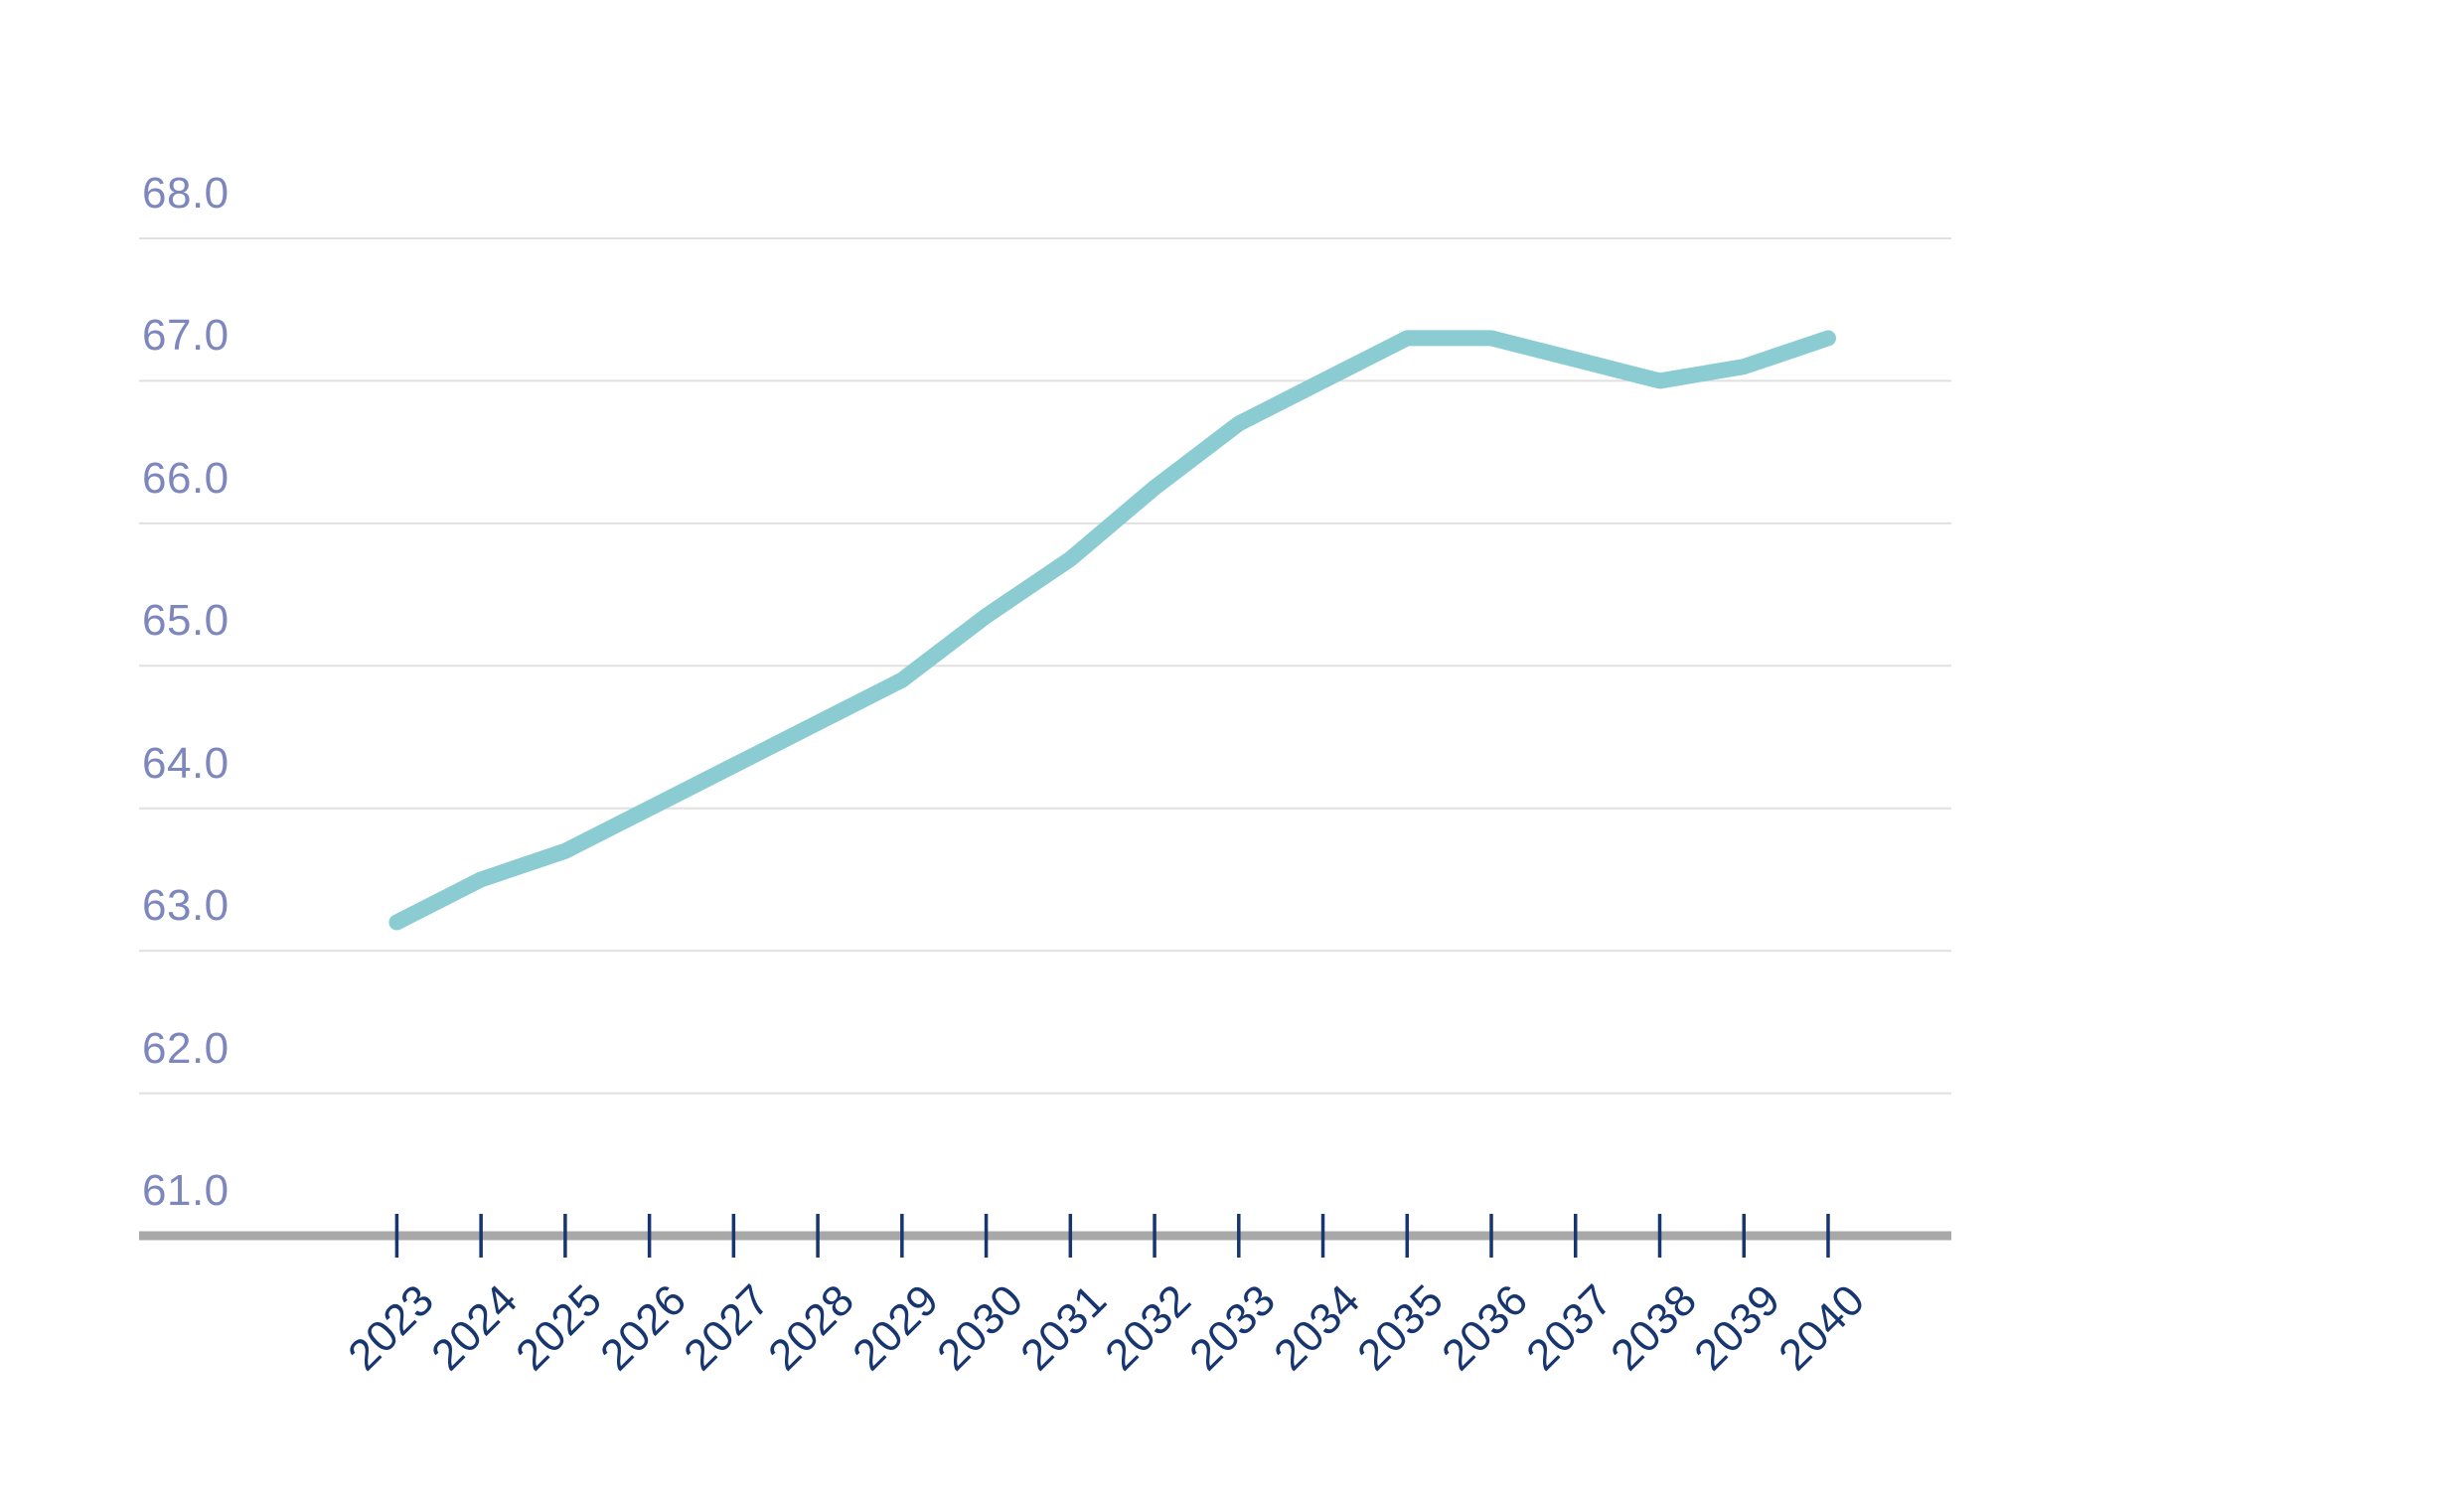  I want to click on y-axis-label: 65.0, so click(186, 621).